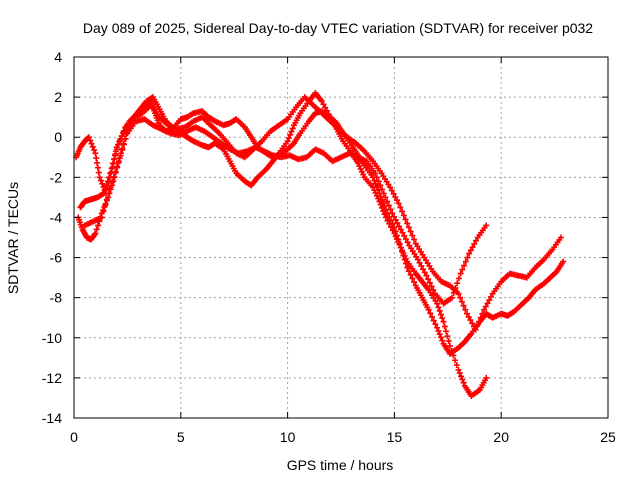  What do you see at coordinates (395, 437) in the screenshot?
I see `x-tick-label: 15` at bounding box center [395, 437].